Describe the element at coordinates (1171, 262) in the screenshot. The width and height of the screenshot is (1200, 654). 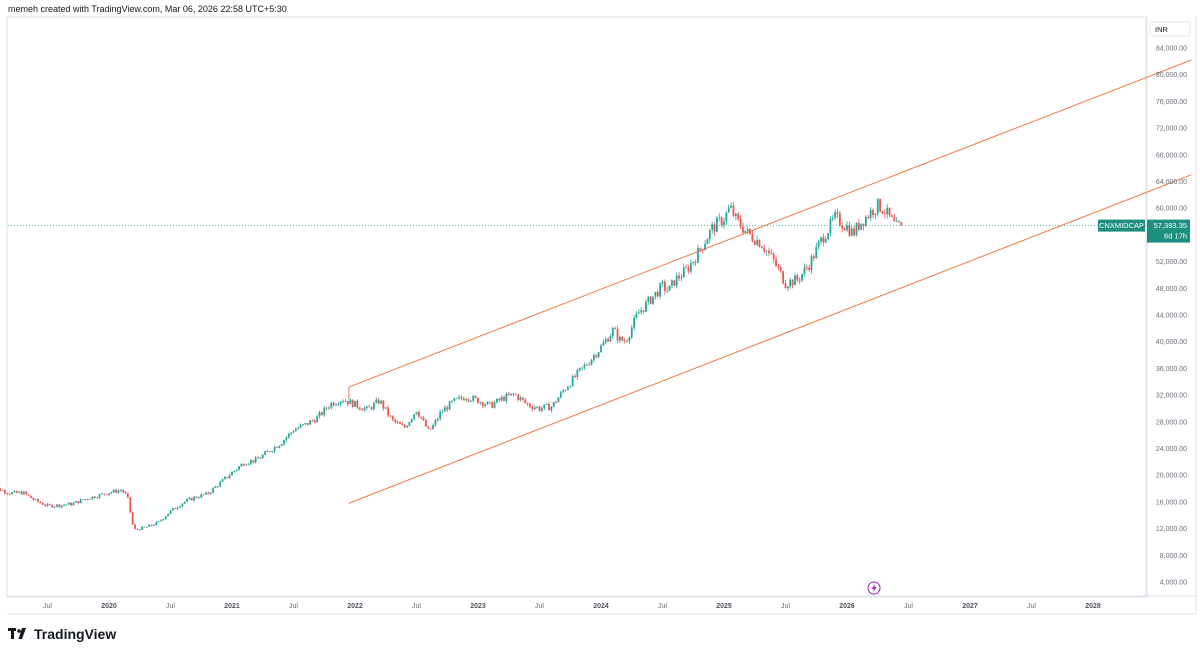
I see `price-tick-label: 52,000.00` at that location.